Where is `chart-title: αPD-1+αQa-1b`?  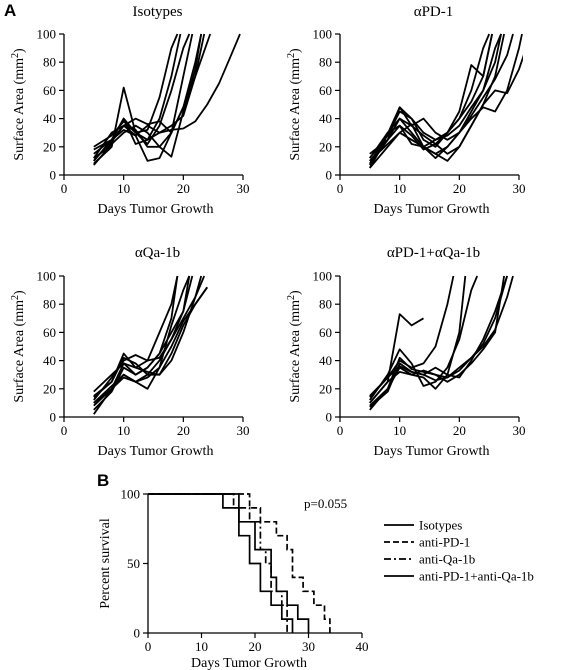 chart-title: αPD-1+αQa-1b is located at coordinates (433, 253).